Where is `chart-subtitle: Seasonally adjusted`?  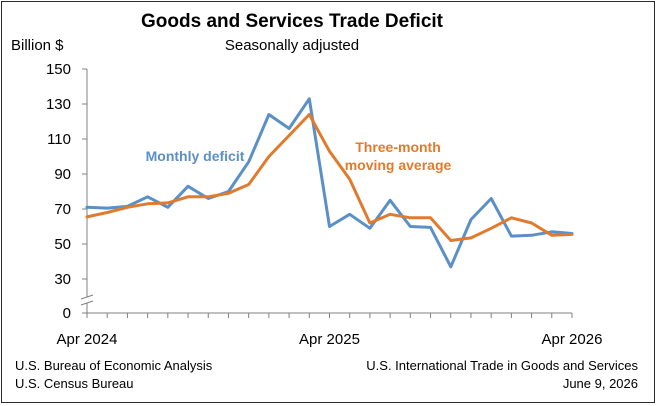 chart-subtitle: Seasonally adjusted is located at coordinates (292, 45).